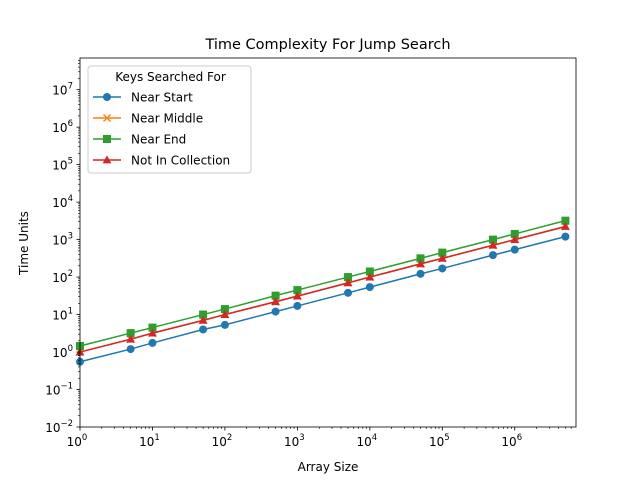 The image size is (640, 480). What do you see at coordinates (62, 352) in the screenshot?
I see `y-tick-label: 10⁰` at bounding box center [62, 352].